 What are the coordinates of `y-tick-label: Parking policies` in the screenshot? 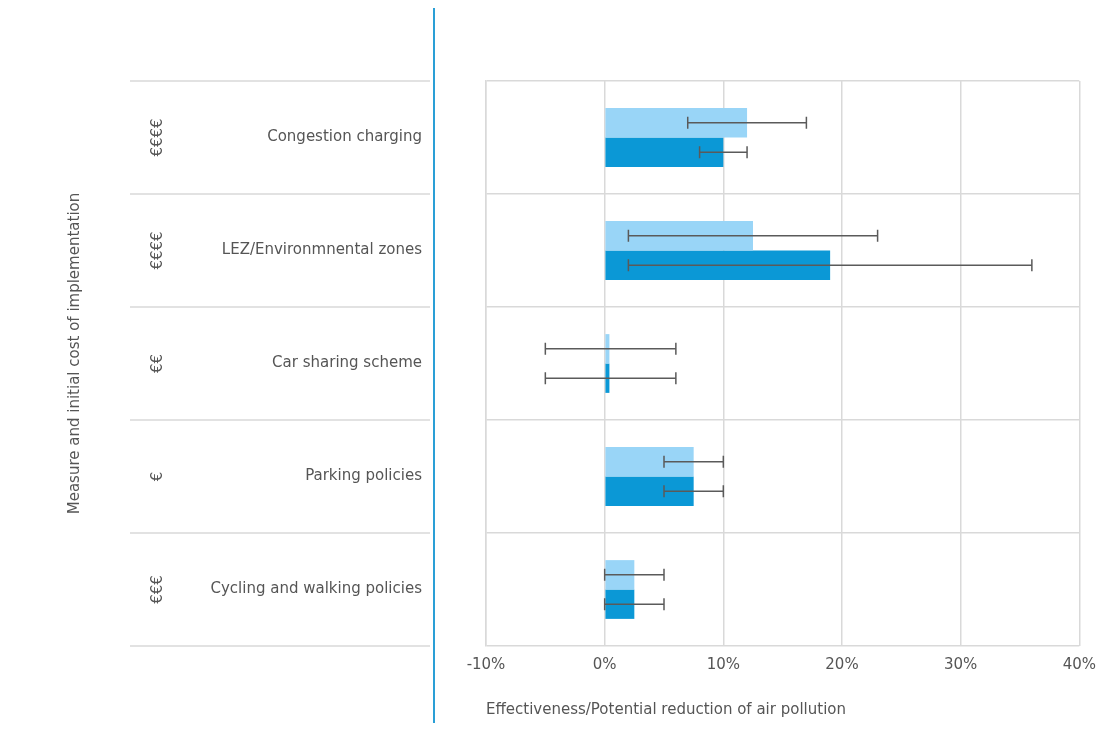 It's located at (364, 475).